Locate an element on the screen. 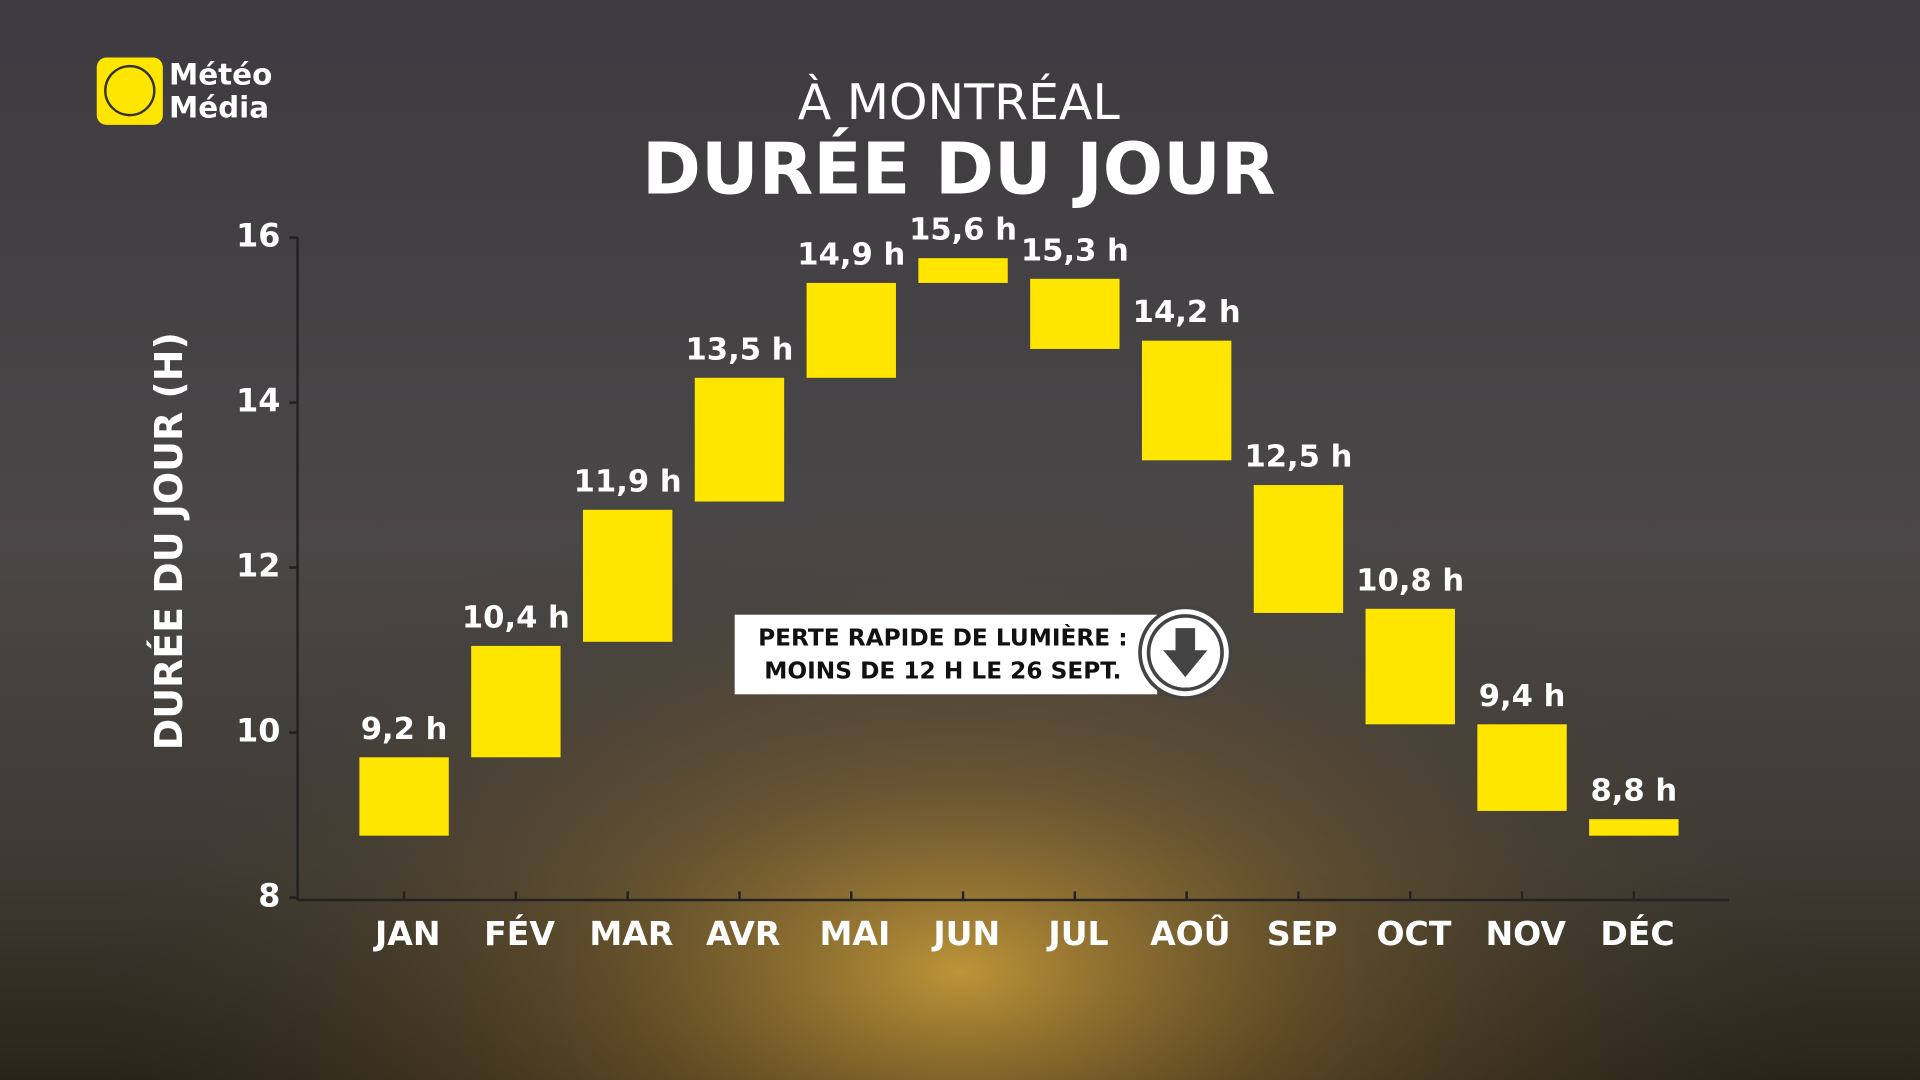 This screenshot has height=1080, width=1920. y-tick-label: 16 is located at coordinates (258, 236).